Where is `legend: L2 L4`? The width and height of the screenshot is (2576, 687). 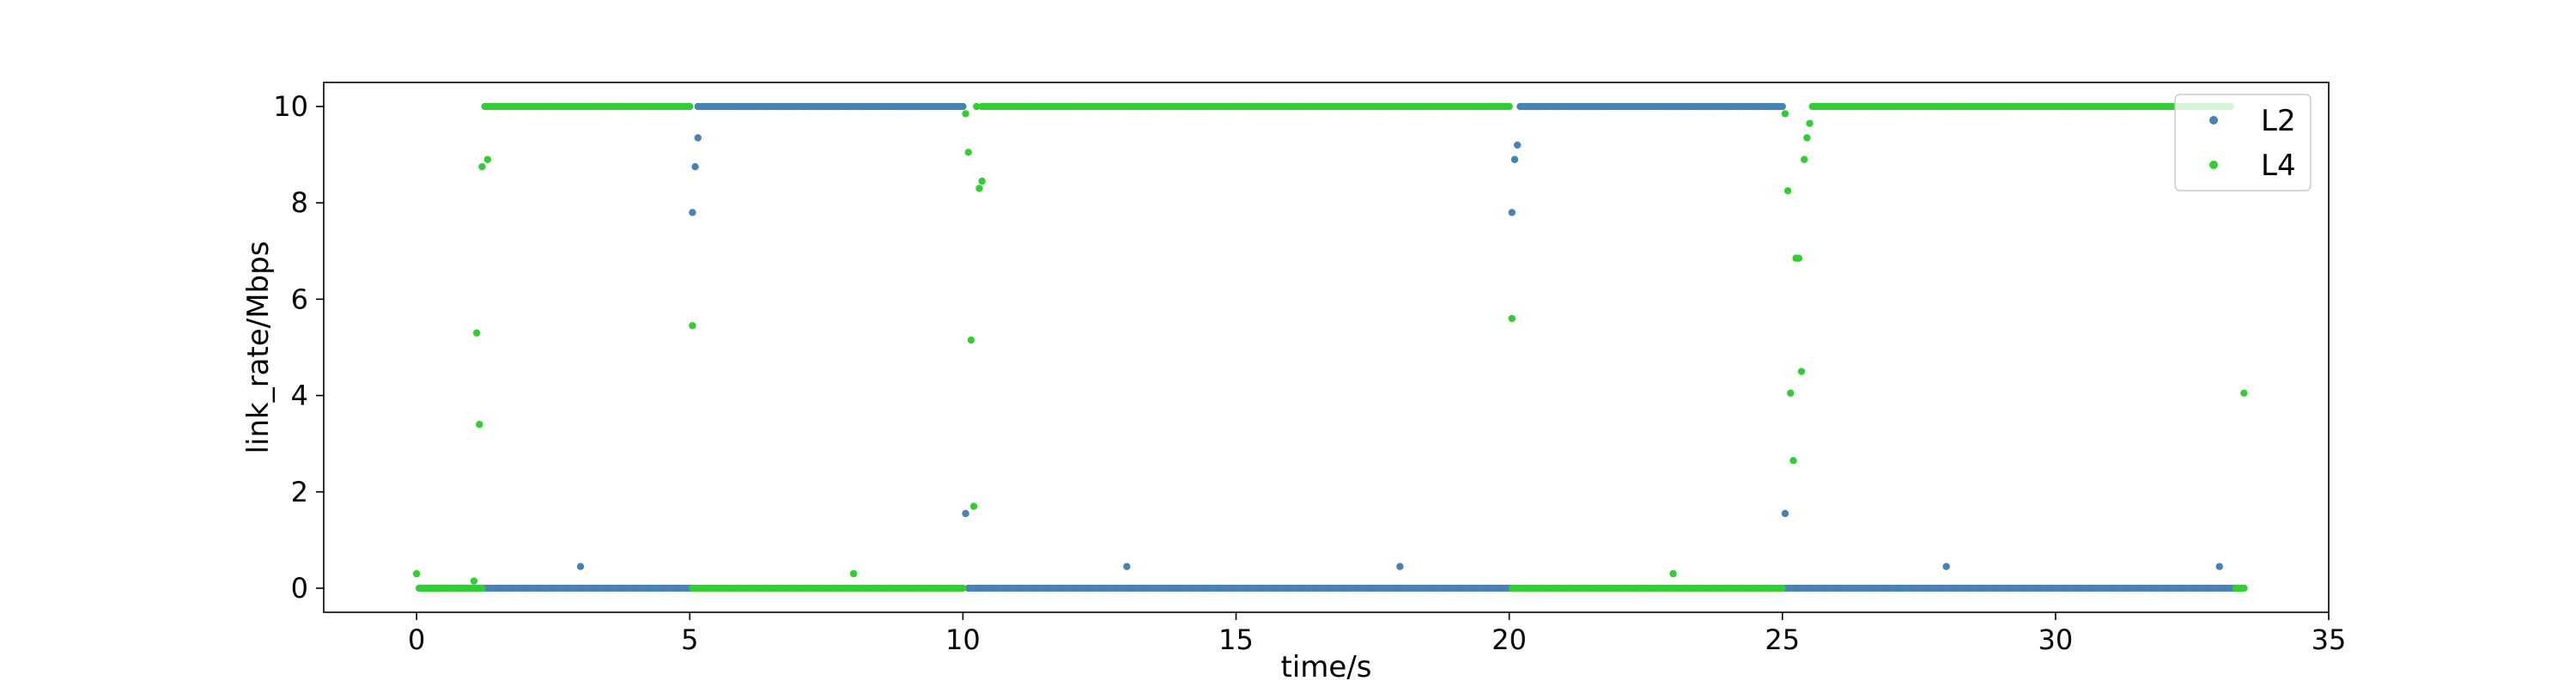 legend: L2 L4 is located at coordinates (2243, 143).